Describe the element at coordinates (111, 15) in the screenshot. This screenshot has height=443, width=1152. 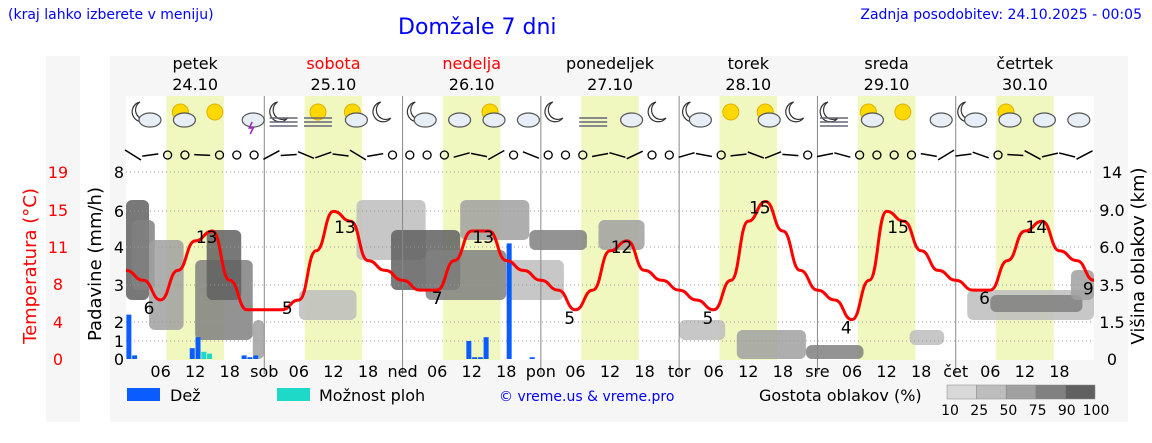
I see `region-hint: (kraj lahko izberete v meniju)` at that location.